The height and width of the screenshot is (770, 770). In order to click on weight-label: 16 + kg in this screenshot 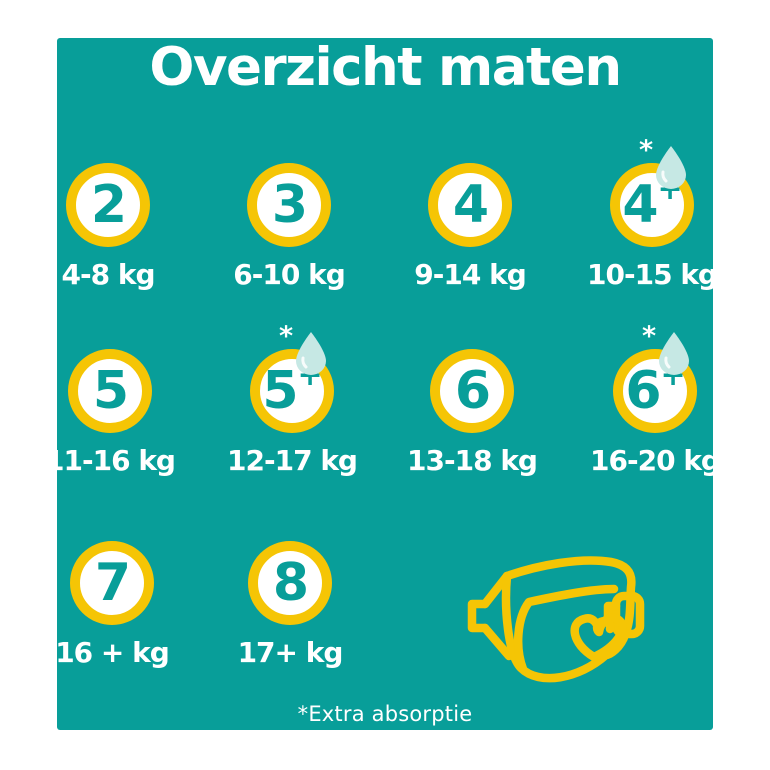, I will do `click(112, 652)`.